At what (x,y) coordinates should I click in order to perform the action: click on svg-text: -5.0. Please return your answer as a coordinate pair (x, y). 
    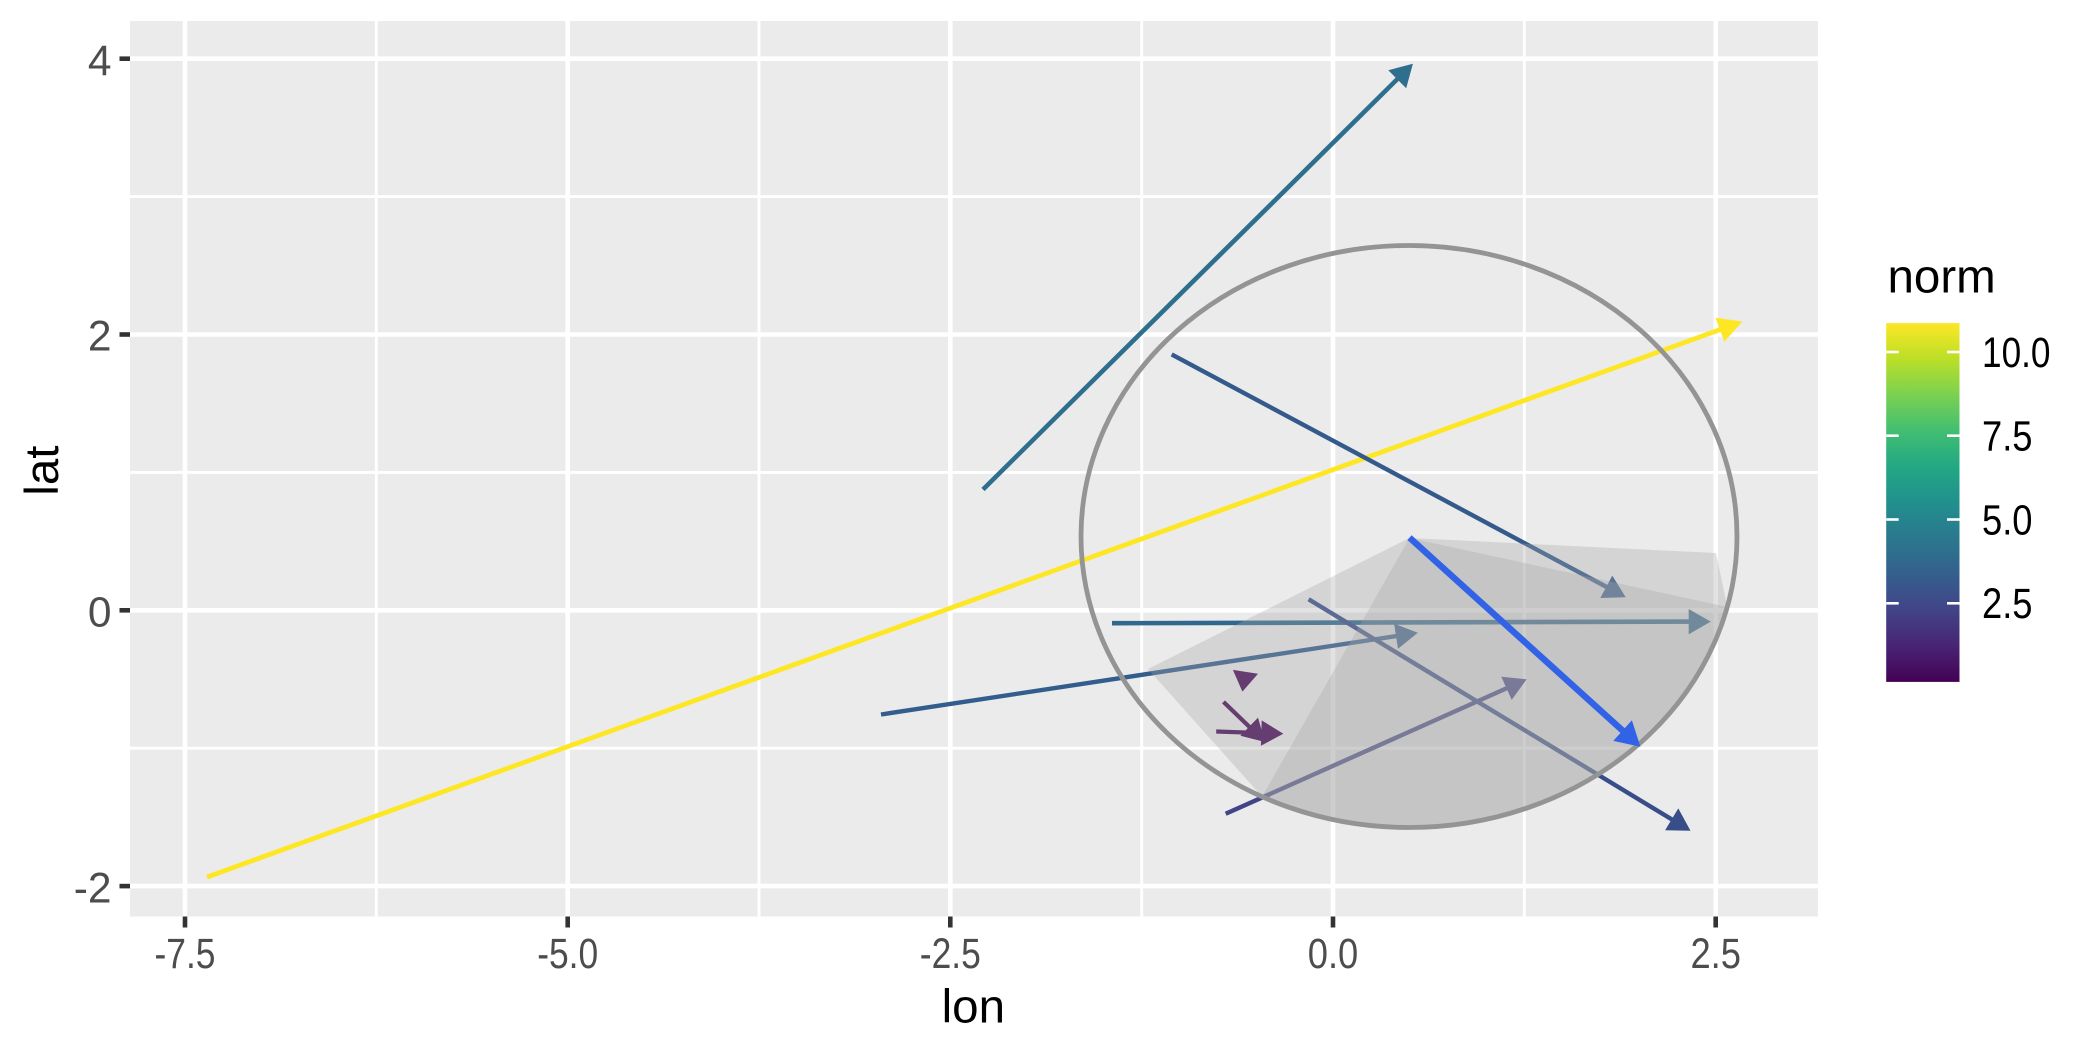
    Looking at the image, I should click on (567, 954).